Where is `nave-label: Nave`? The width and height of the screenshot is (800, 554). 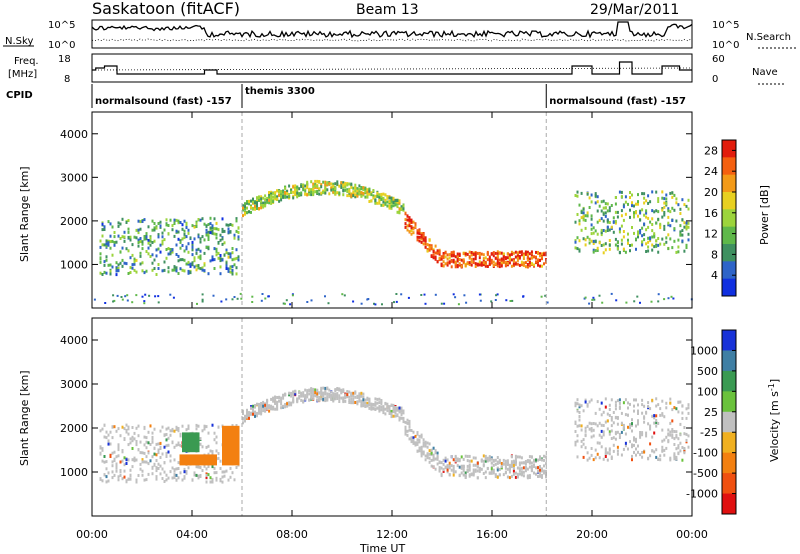
nave-label: Nave is located at coordinates (765, 72).